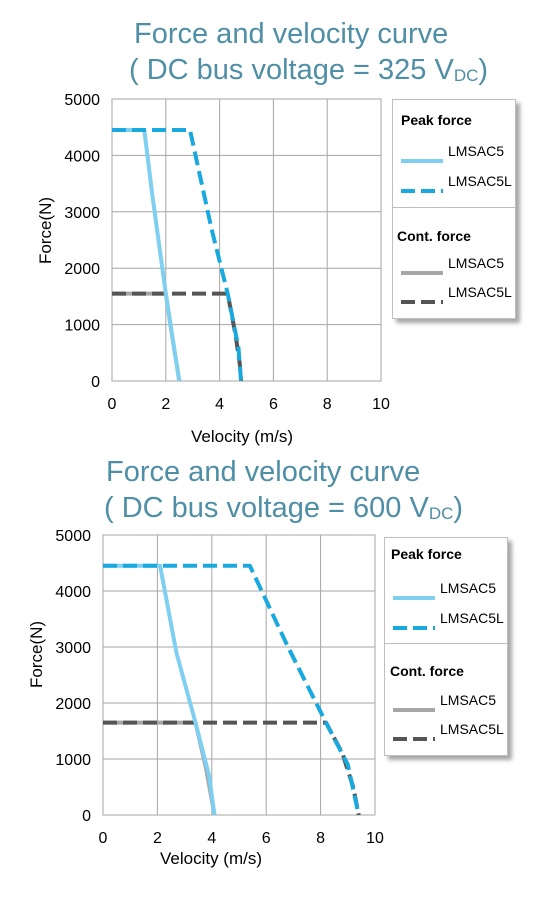 The width and height of the screenshot is (541, 897). Describe the element at coordinates (284, 508) in the screenshot. I see `chart-subtitle: ( DC bus voltage = 600 VDC)` at that location.